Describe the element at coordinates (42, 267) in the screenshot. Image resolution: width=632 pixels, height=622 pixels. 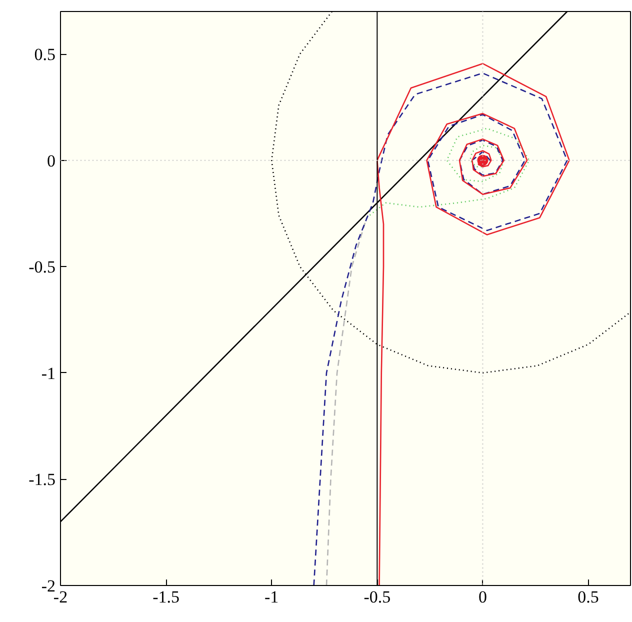
I see `y-tick-label: -0.5` at that location.